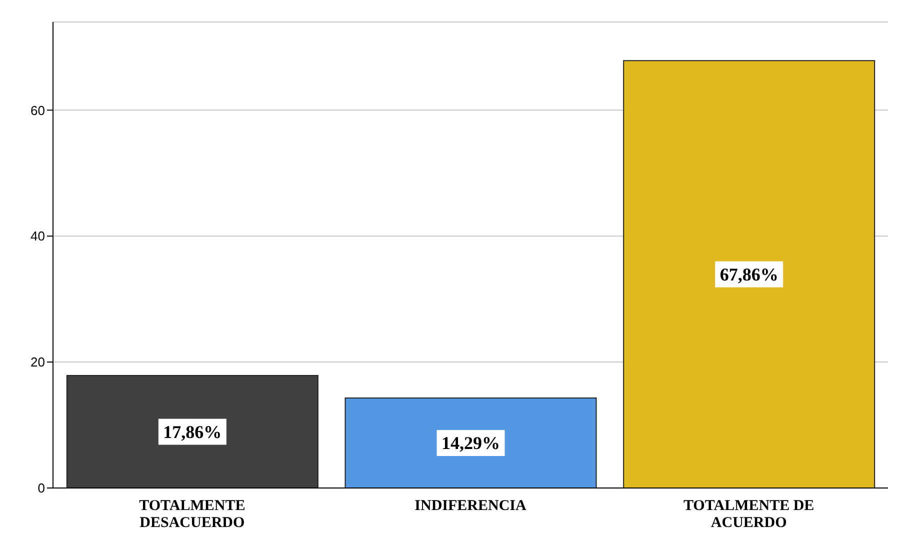 The width and height of the screenshot is (909, 555). I want to click on data-label: 17,86%, so click(192, 432).